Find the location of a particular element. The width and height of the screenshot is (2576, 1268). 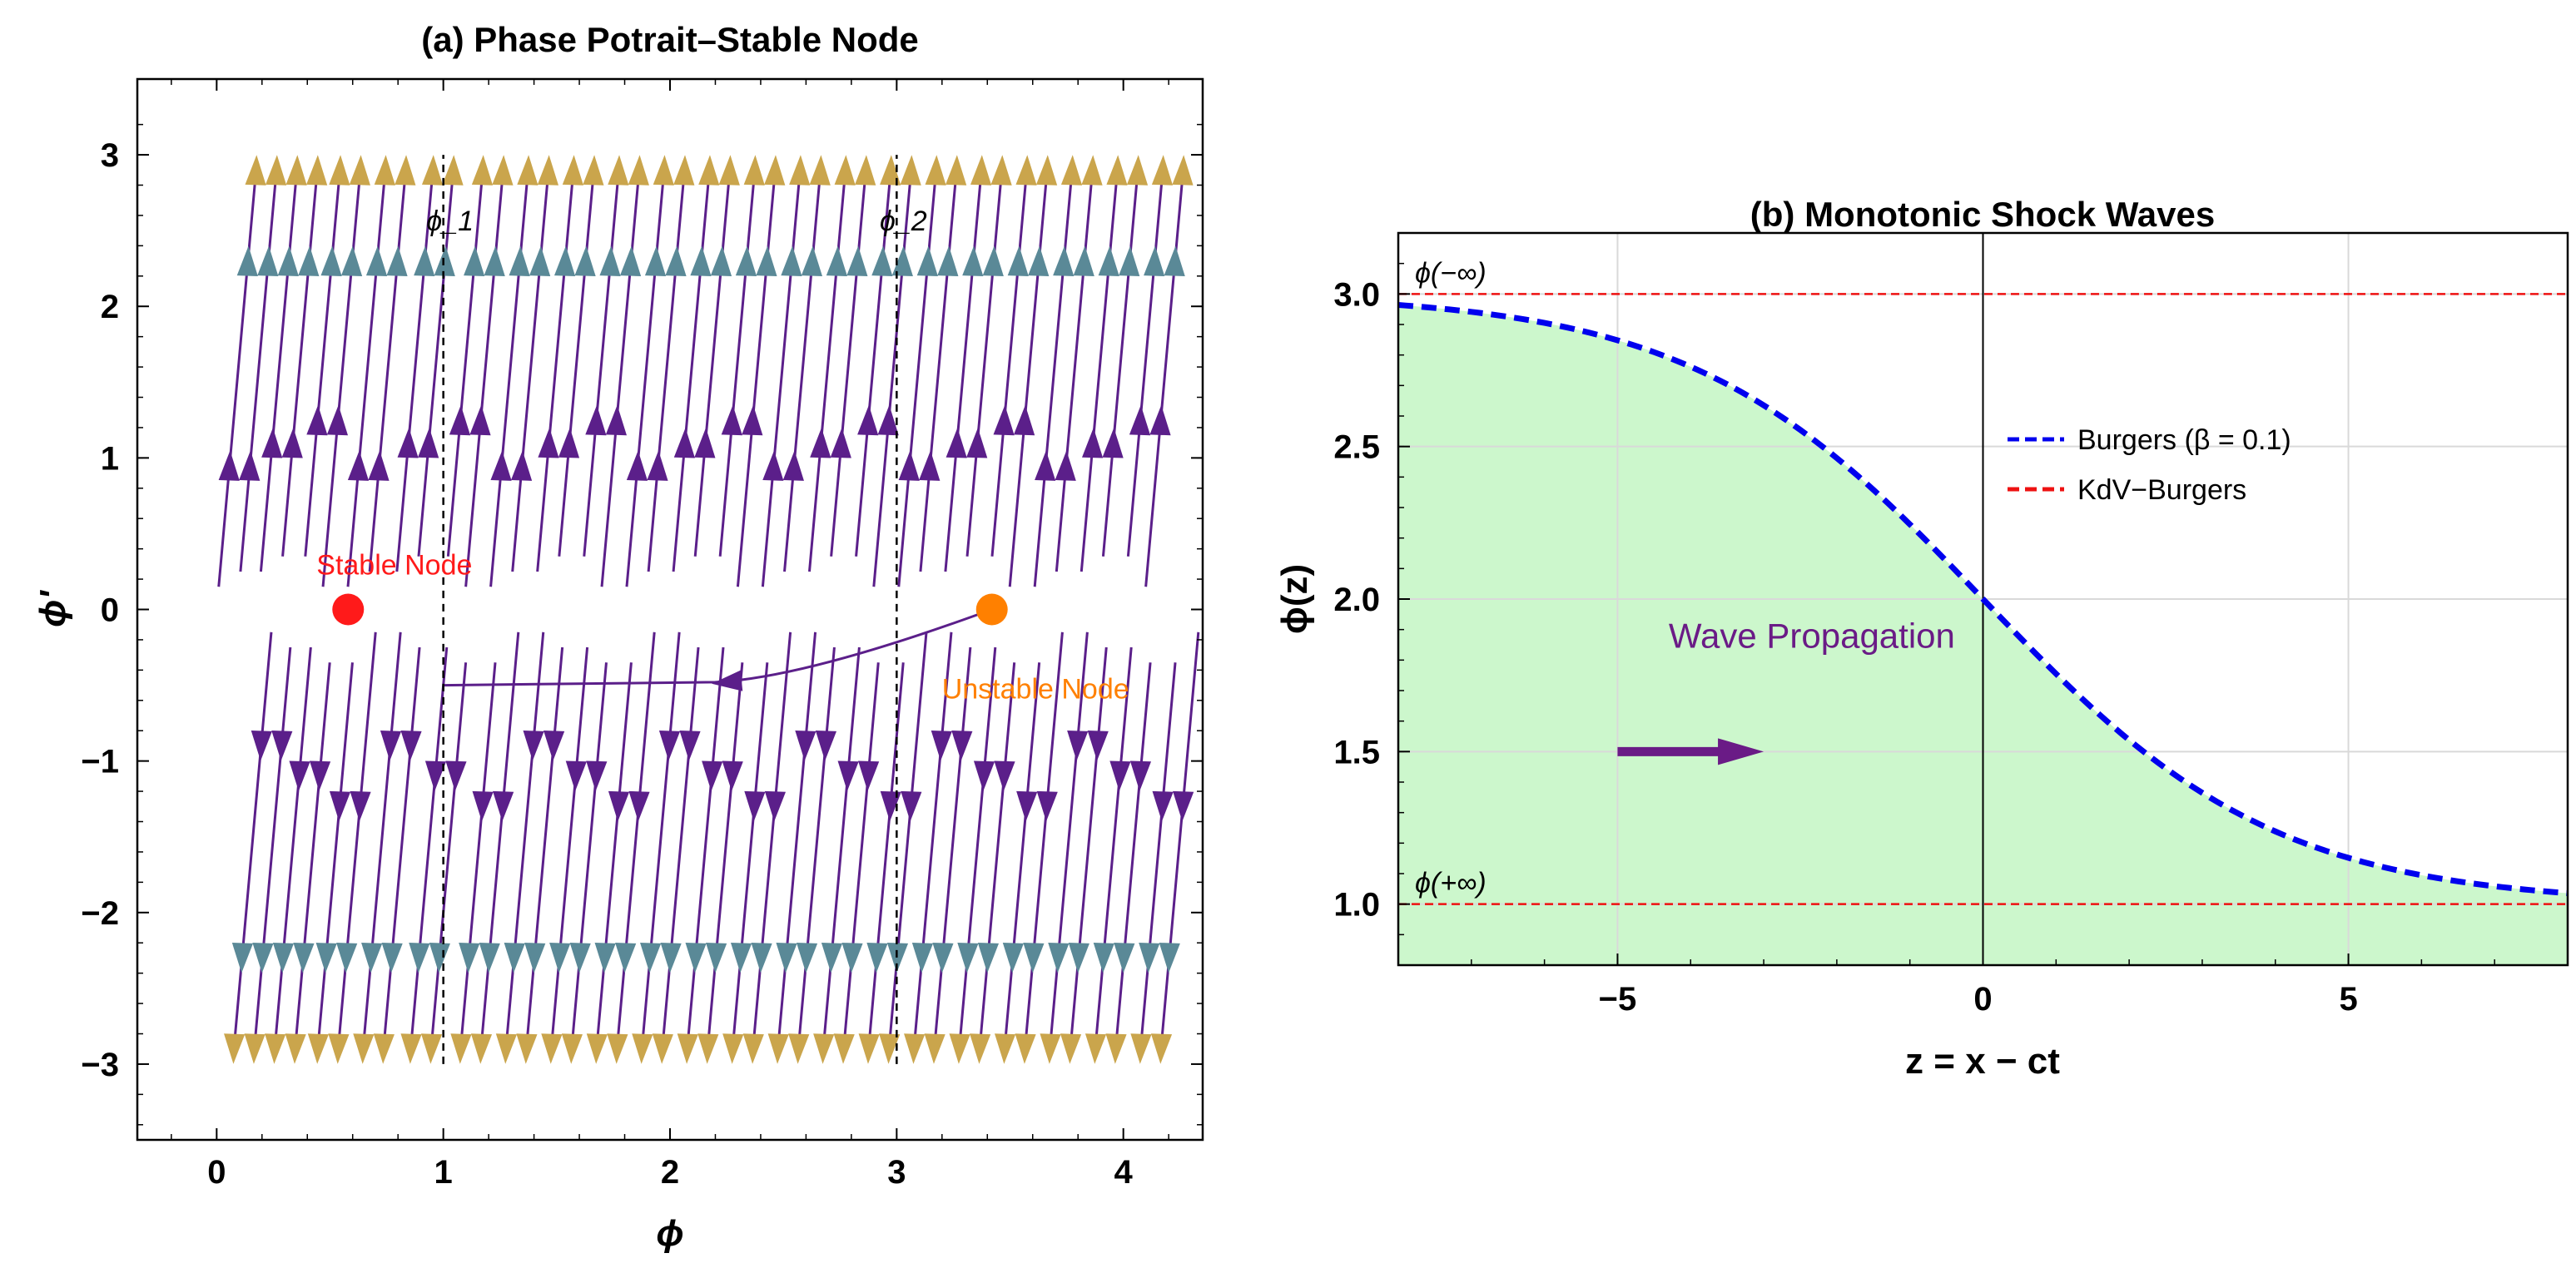

panel-b-annotations: ϕ(−∞) ϕ(+∞) Wave Propagation is located at coordinates (1685, 578).